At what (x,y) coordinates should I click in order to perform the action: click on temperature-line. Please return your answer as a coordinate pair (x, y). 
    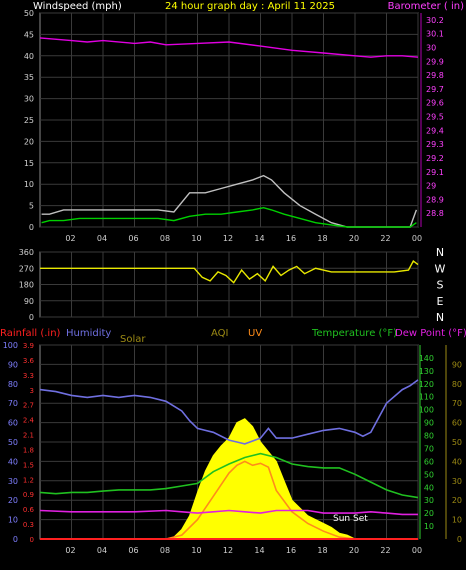
    Looking at the image, I should click on (229, 475).